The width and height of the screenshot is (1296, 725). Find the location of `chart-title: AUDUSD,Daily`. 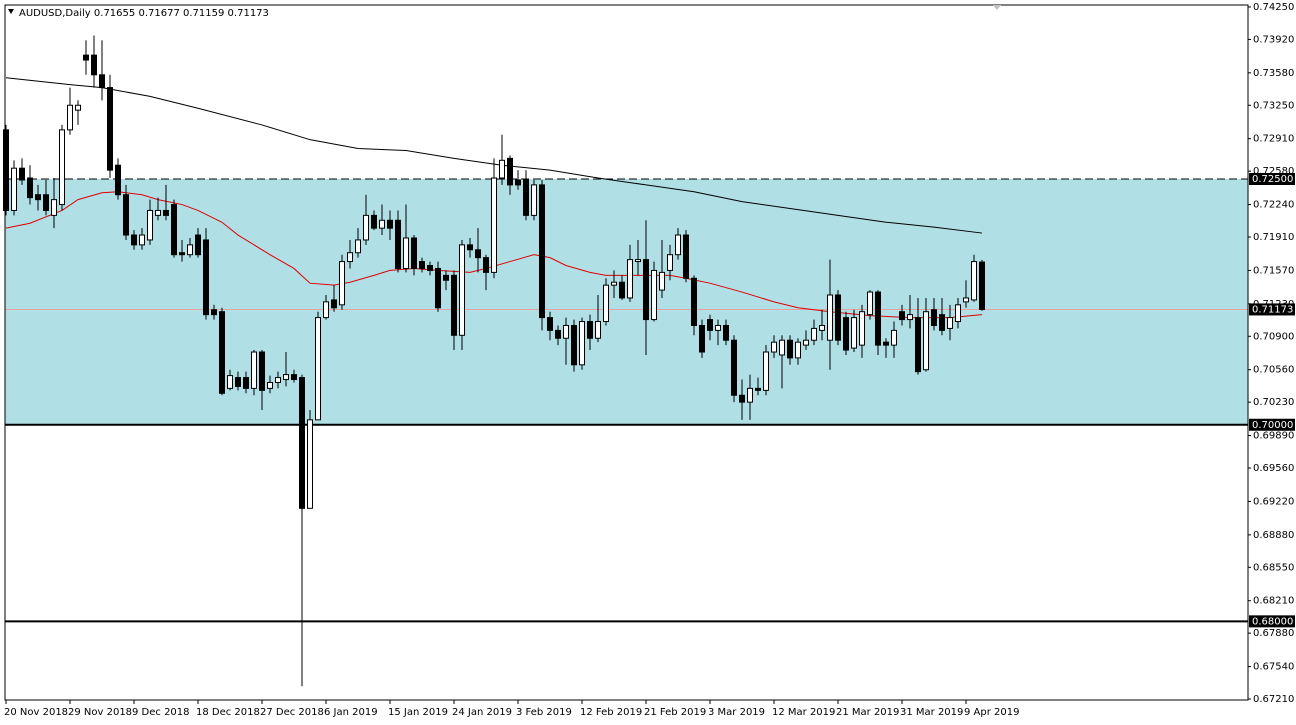

chart-title: AUDUSD,Daily is located at coordinates (55, 13).